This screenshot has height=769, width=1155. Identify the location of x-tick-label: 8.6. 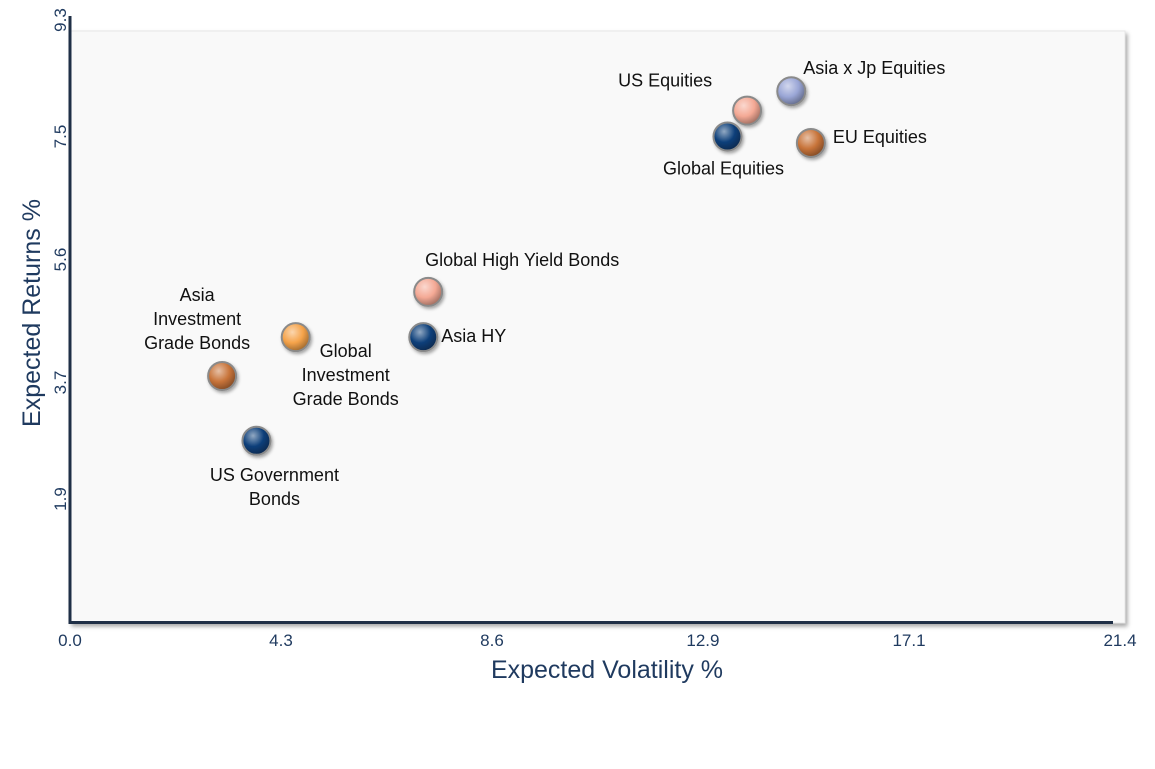
(492, 640).